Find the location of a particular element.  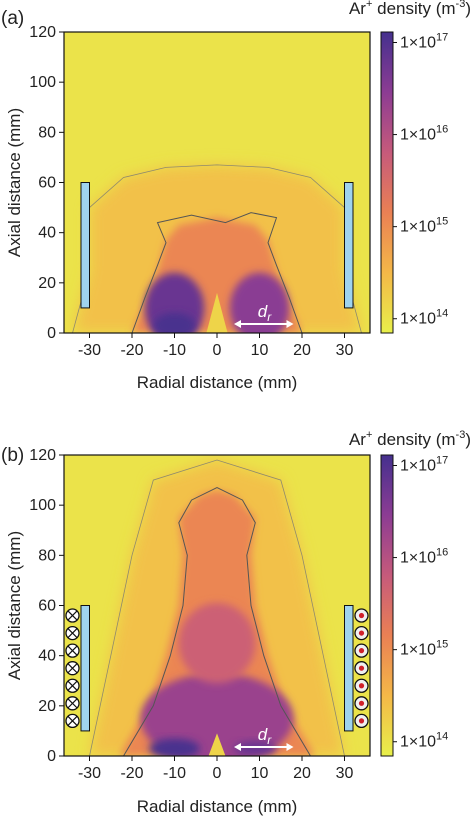

colorbar-tick-label: 1×10¹⁶ is located at coordinates (424, 557).